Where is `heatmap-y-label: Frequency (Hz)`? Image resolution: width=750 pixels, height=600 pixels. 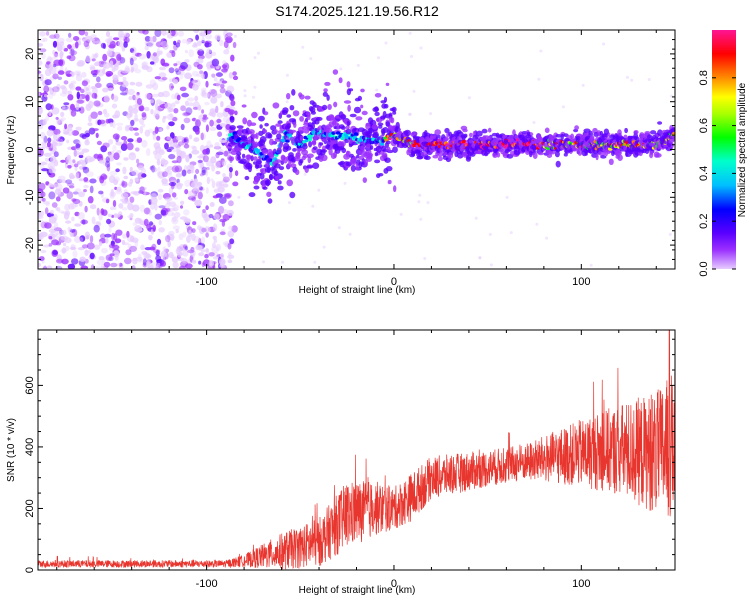 heatmap-y-label: Frequency (Hz) is located at coordinates (11, 150).